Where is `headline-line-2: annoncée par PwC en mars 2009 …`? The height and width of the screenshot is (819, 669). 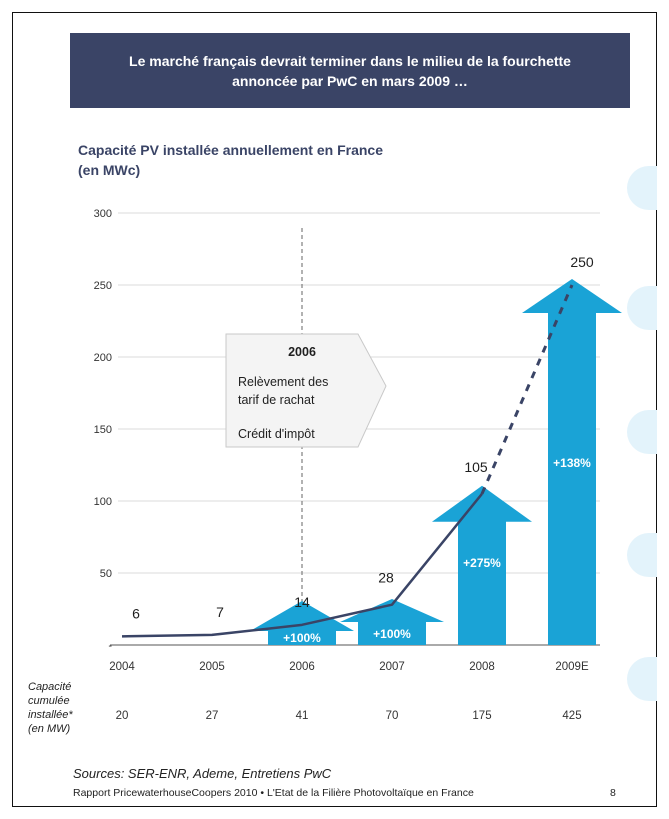 headline-line-2: annoncée par PwC en mars 2009 … is located at coordinates (350, 80).